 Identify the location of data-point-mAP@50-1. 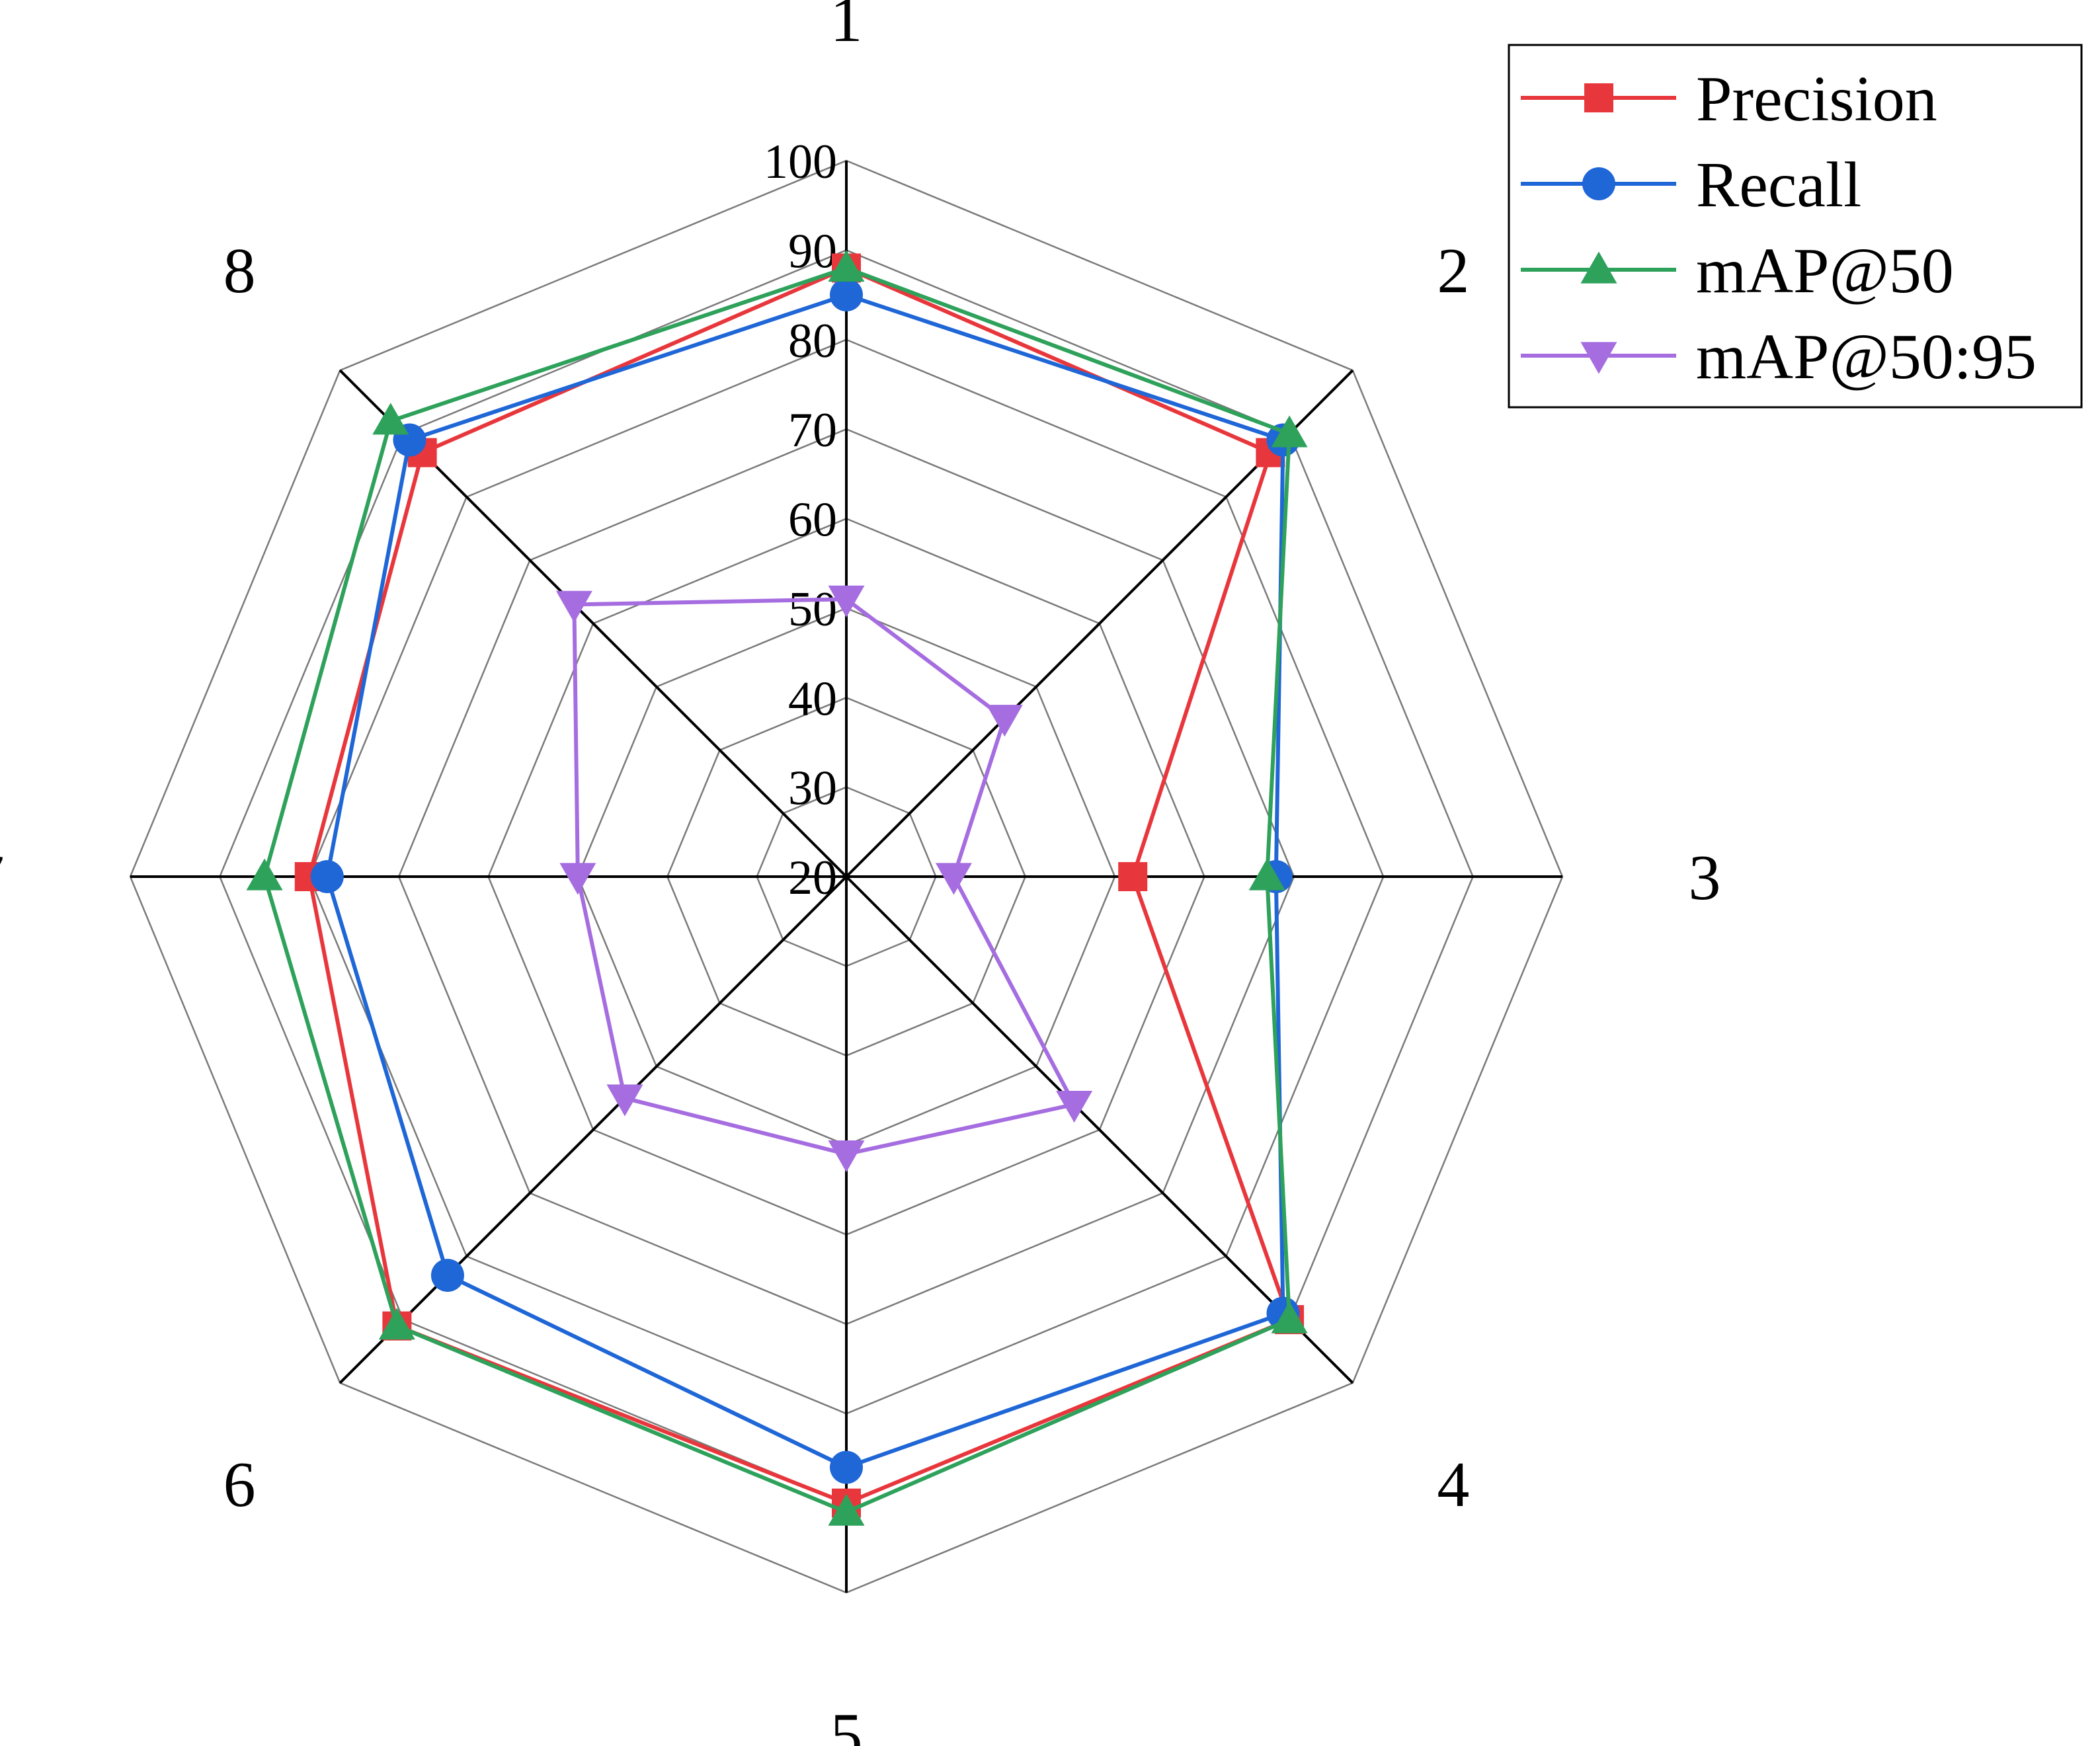
(846, 265).